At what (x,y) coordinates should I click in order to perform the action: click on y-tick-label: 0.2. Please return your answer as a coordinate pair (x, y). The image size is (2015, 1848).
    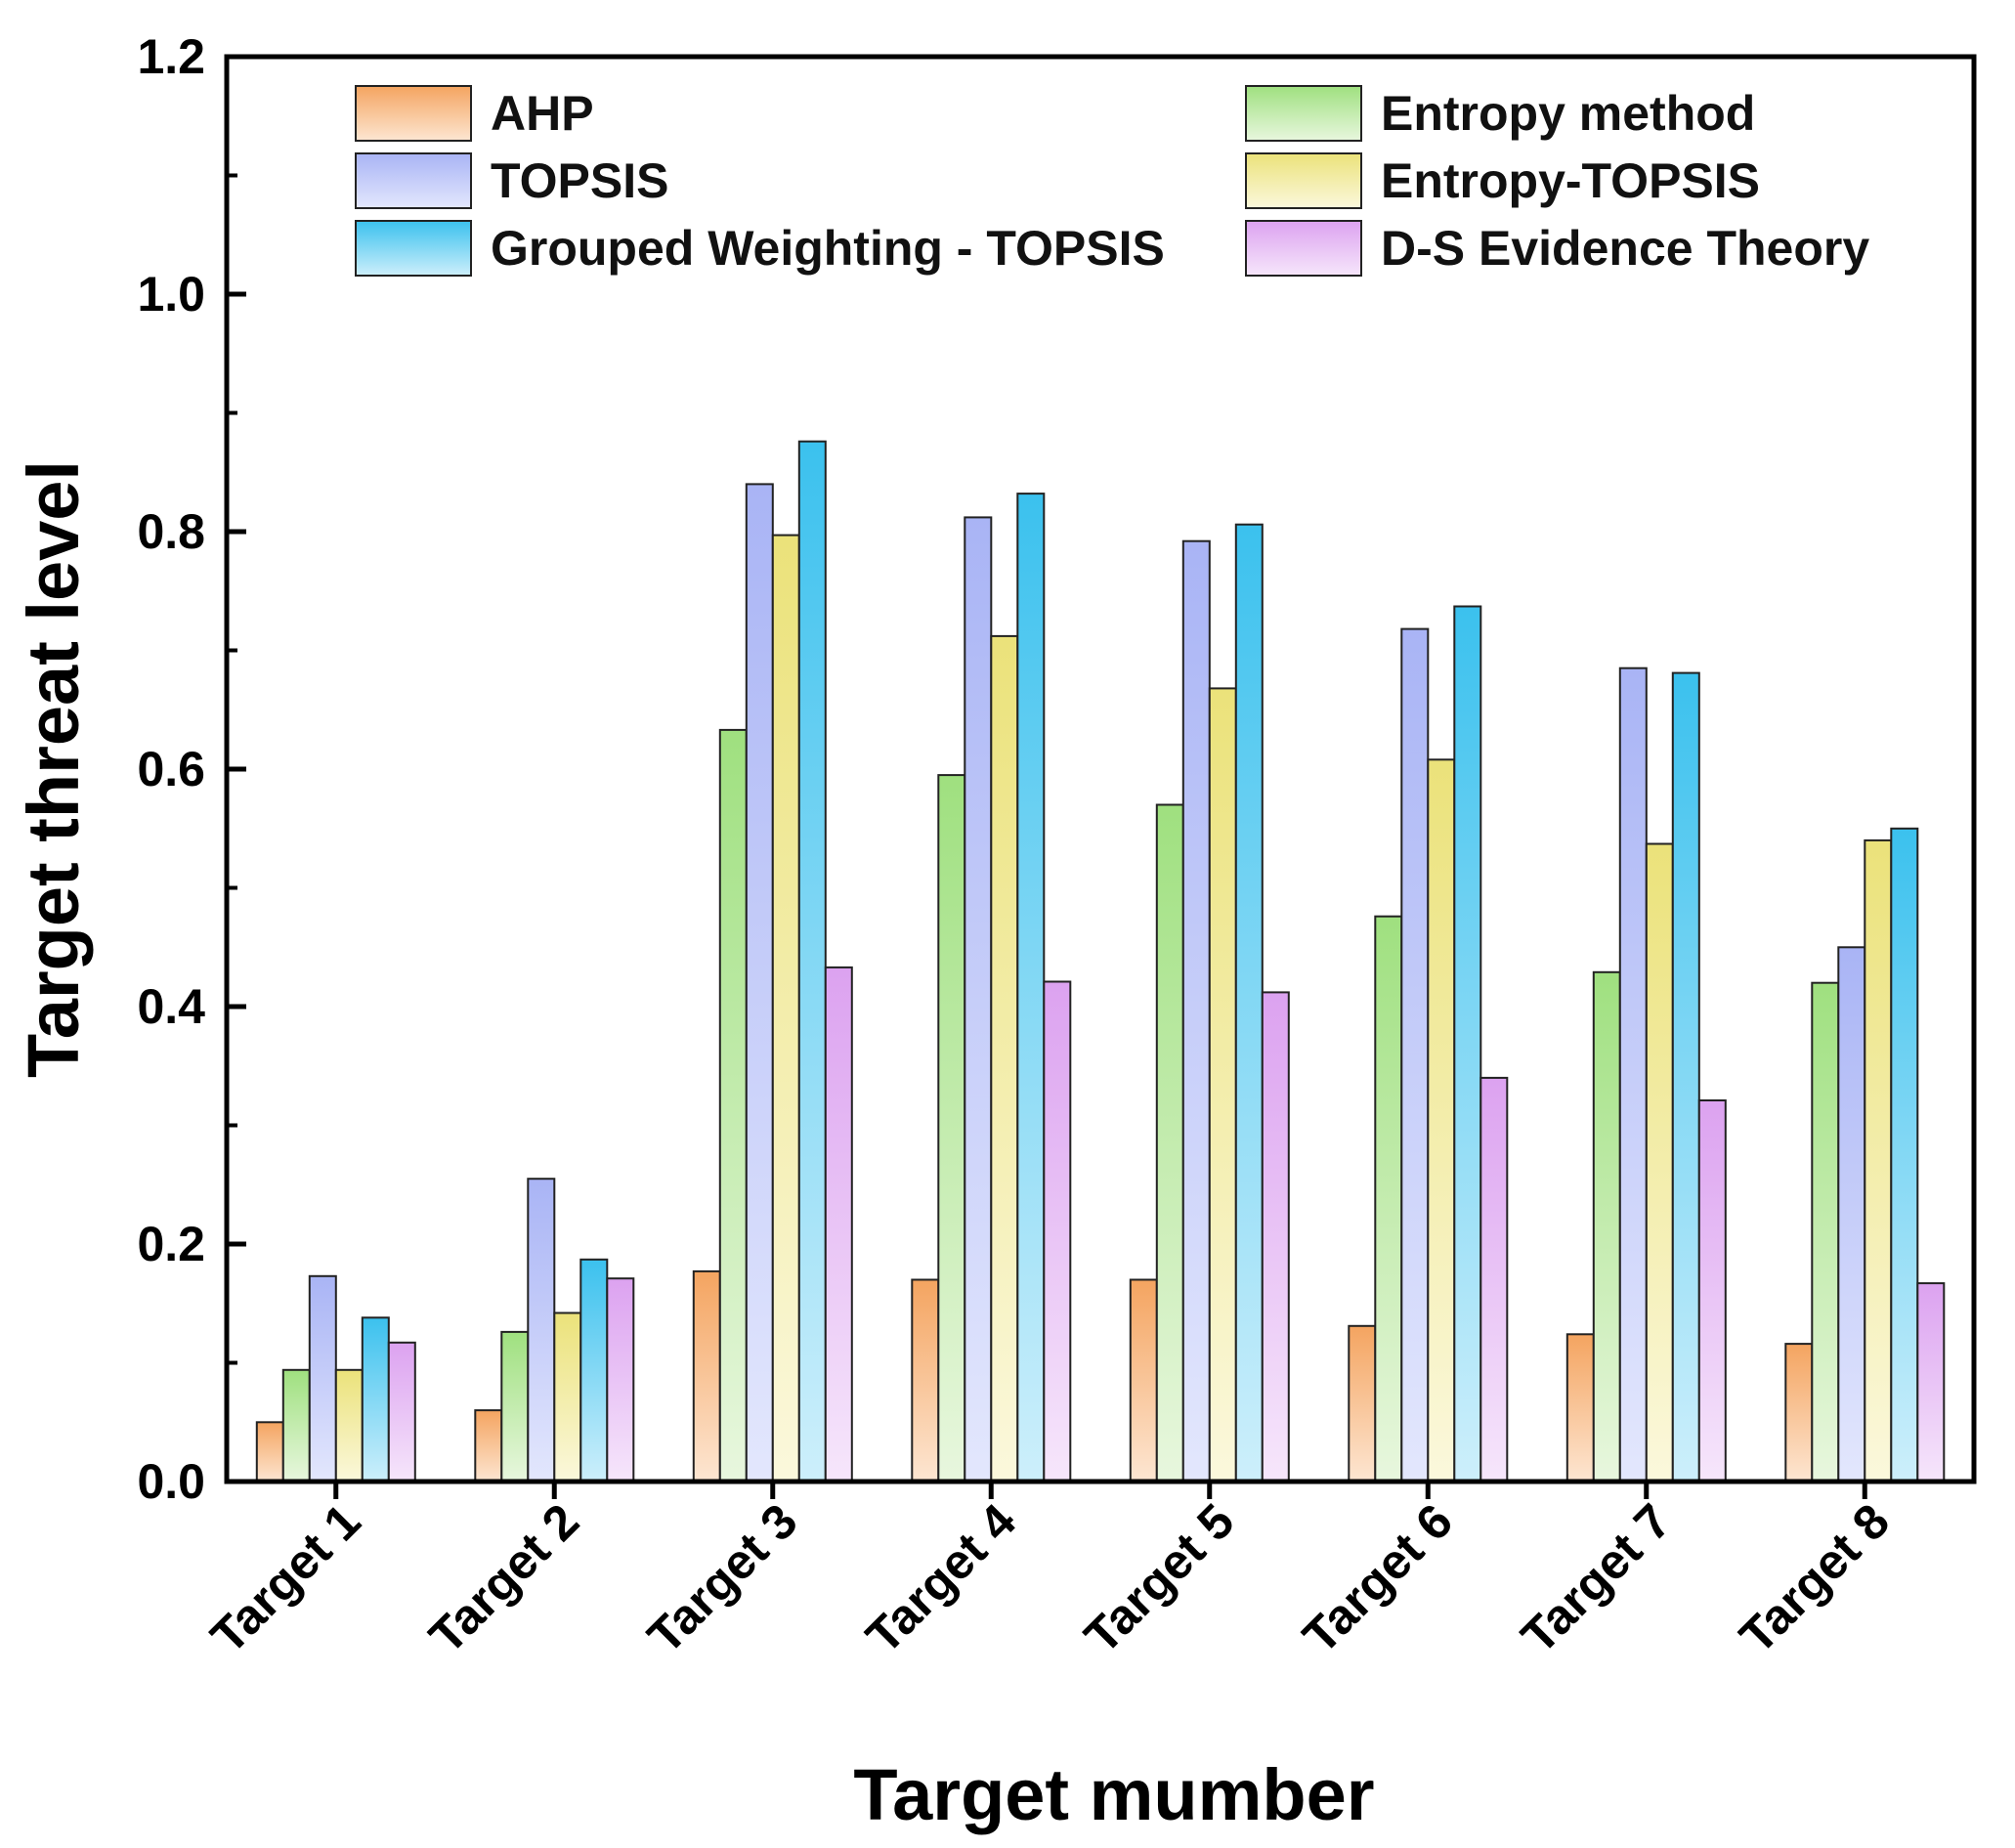
    Looking at the image, I should click on (171, 1244).